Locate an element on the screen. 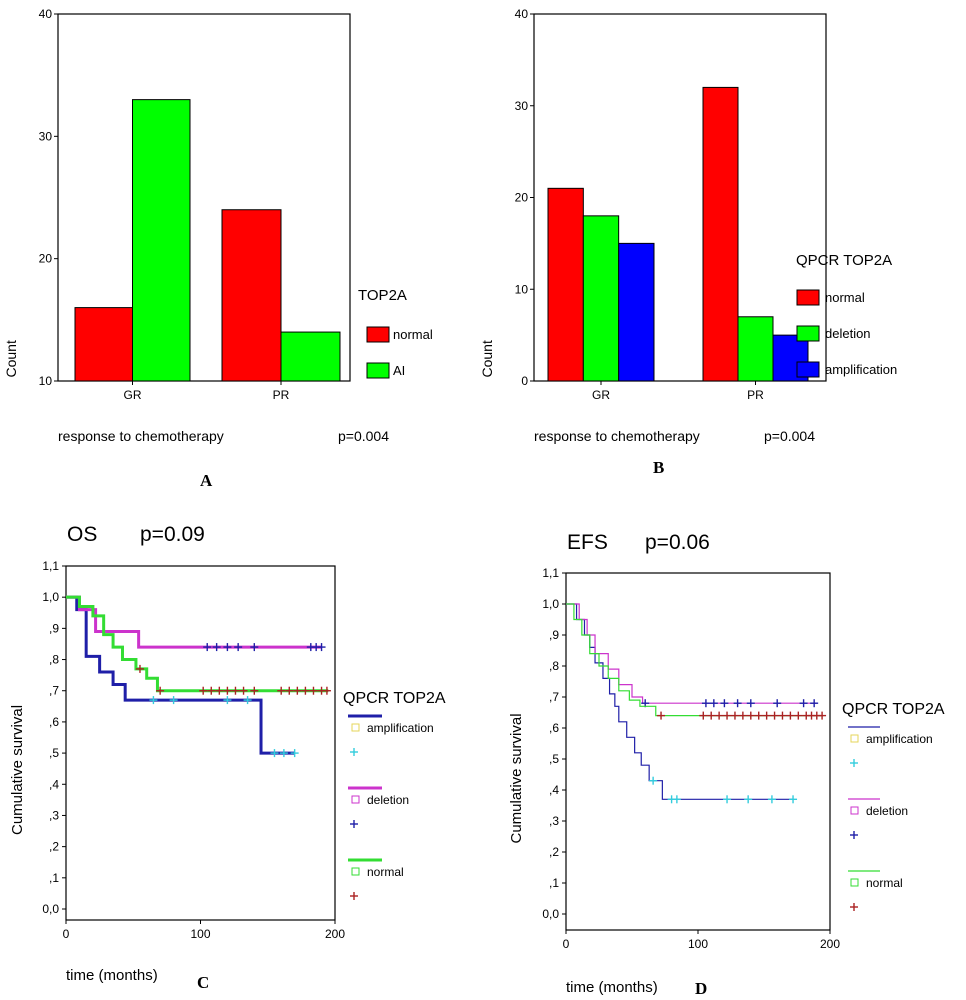  legend-swatch-deletion is located at coordinates (808, 333).